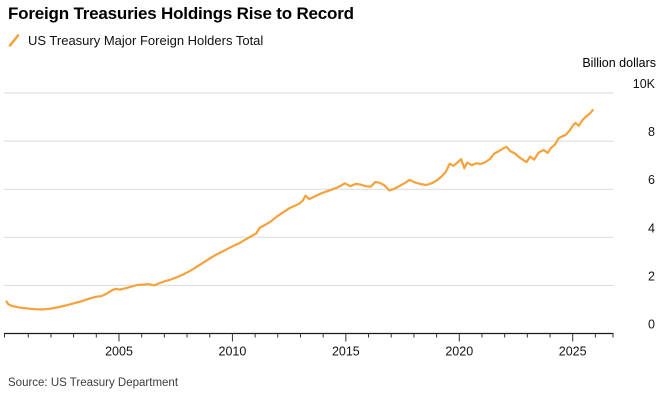 This screenshot has height=402, width=660. Describe the element at coordinates (119, 352) in the screenshot. I see `x-tick-label: 2005` at that location.